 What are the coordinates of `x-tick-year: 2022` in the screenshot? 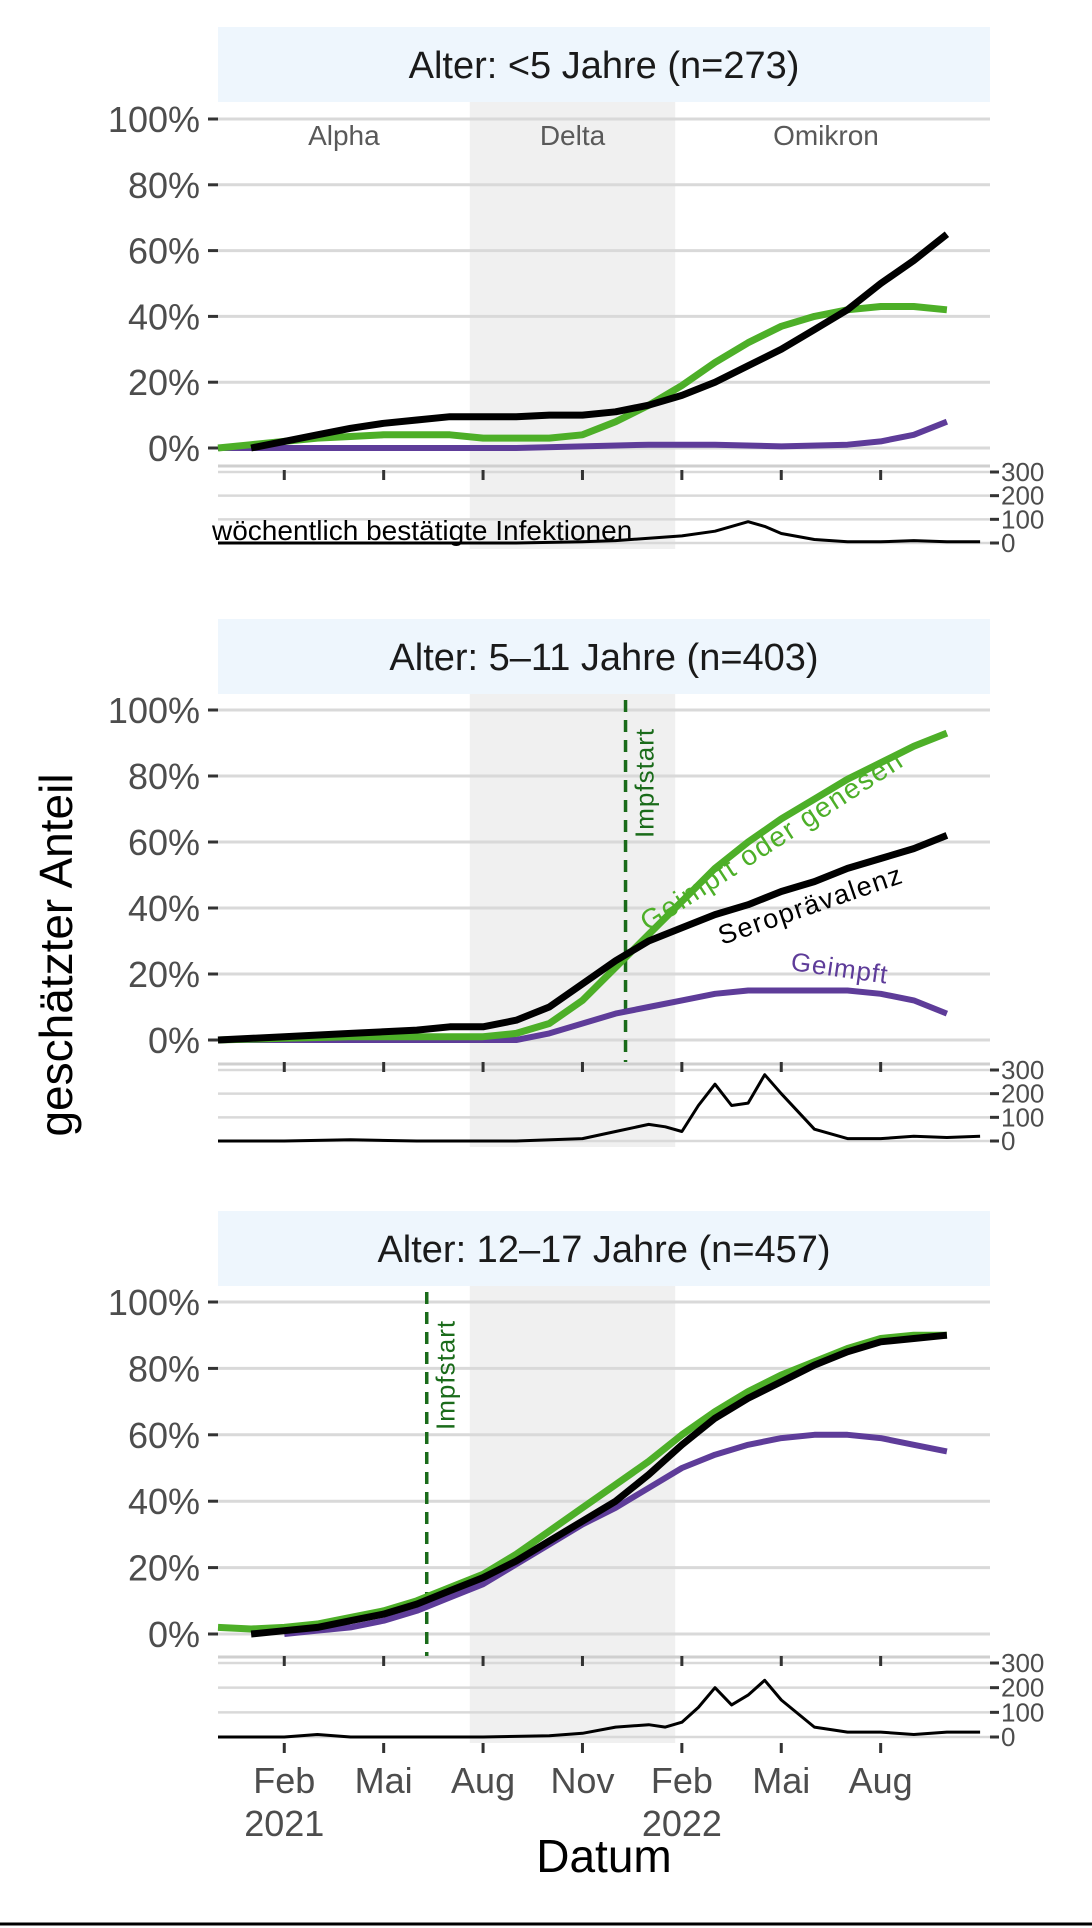 It's located at (682, 1823).